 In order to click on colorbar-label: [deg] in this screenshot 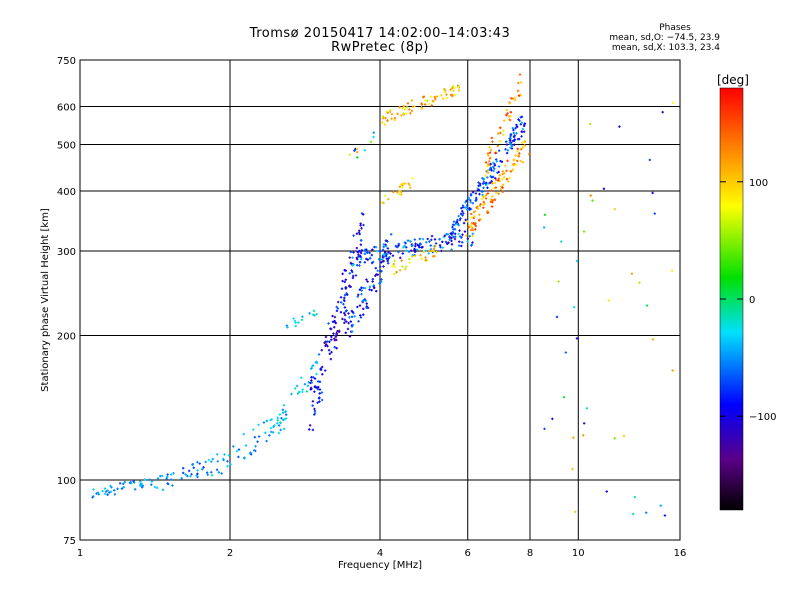, I will do `click(733, 80)`.